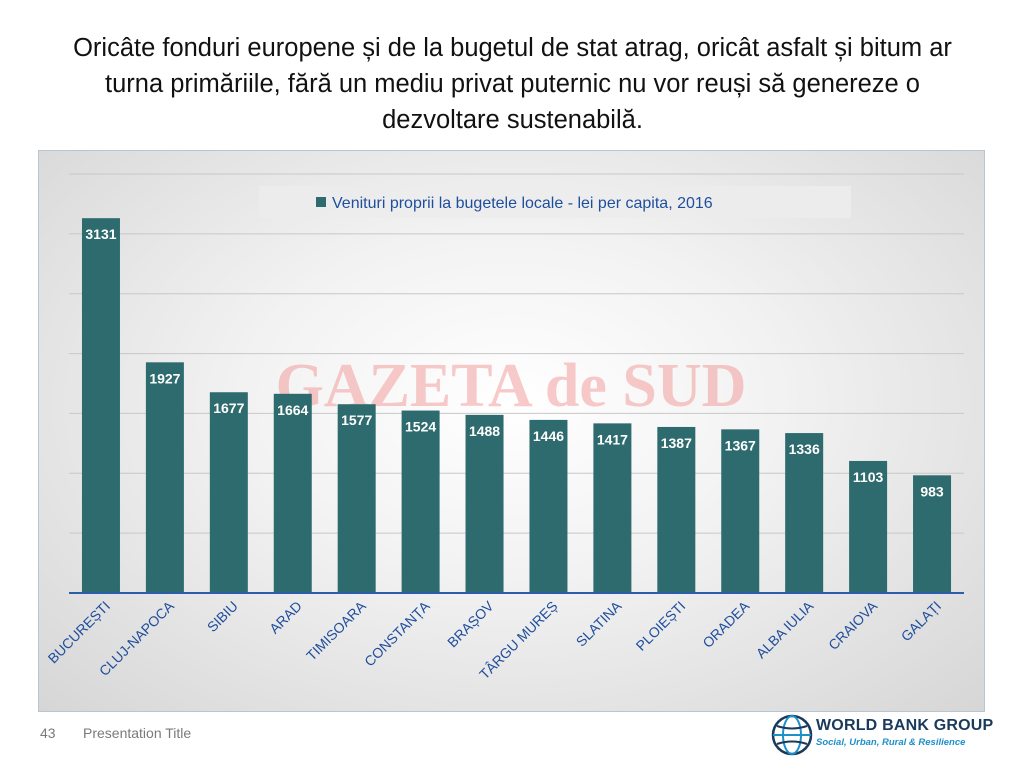 This screenshot has width=1024, height=768. What do you see at coordinates (48, 733) in the screenshot?
I see `page-number: 43` at bounding box center [48, 733].